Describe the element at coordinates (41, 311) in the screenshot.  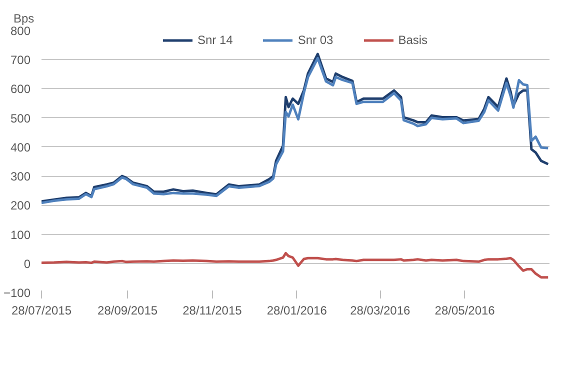
I see `x-tick-label: 28/07/2015` at that location.